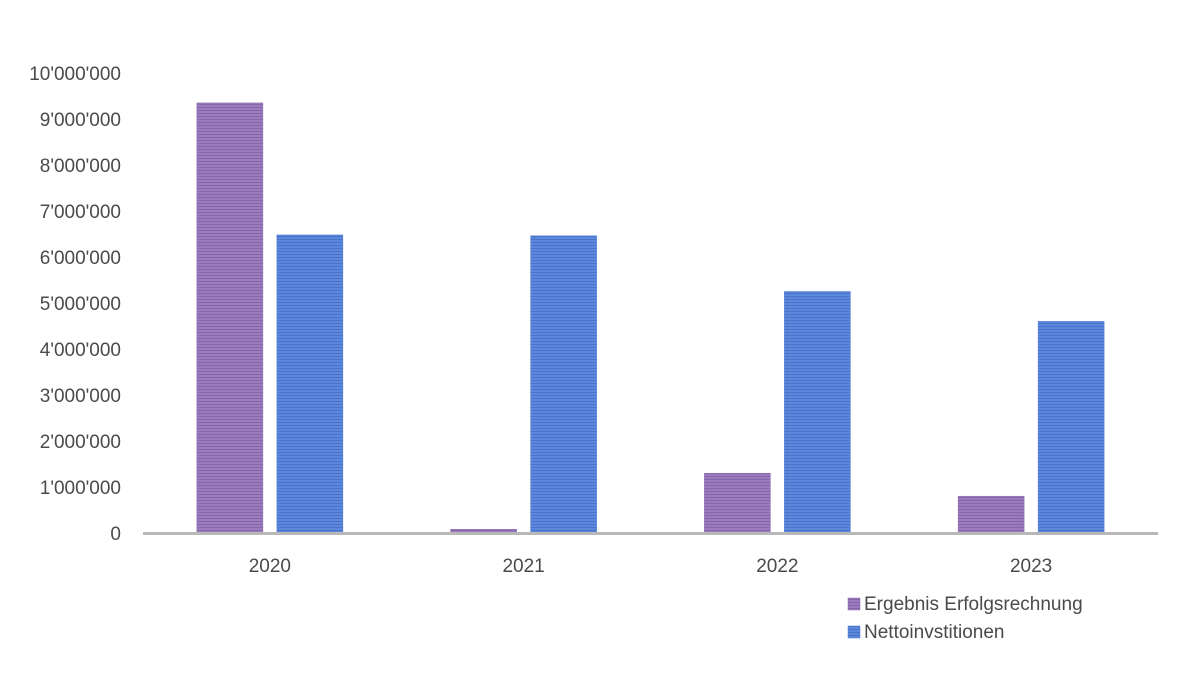 This screenshot has height=691, width=1203. I want to click on y-tick-label: 1'000'000, so click(80, 488).